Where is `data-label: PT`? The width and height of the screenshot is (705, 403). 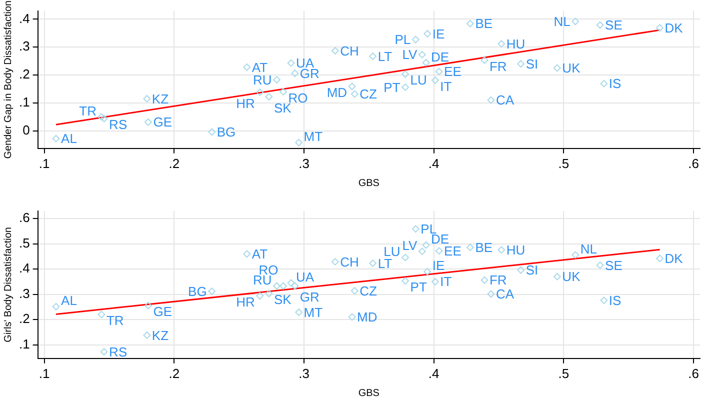 data-label: PT is located at coordinates (392, 87).